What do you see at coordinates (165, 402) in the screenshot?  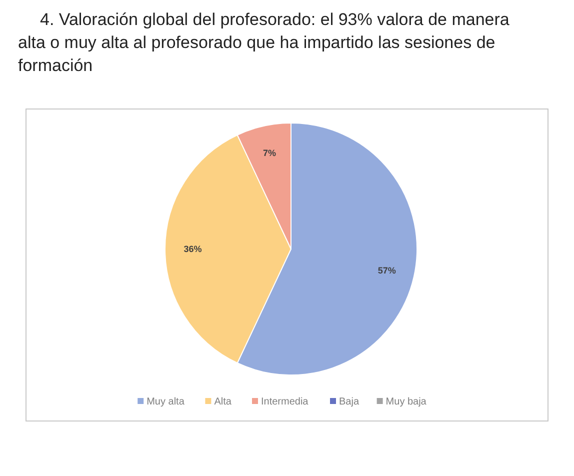 I see `legend-label: Muy alta` at bounding box center [165, 402].